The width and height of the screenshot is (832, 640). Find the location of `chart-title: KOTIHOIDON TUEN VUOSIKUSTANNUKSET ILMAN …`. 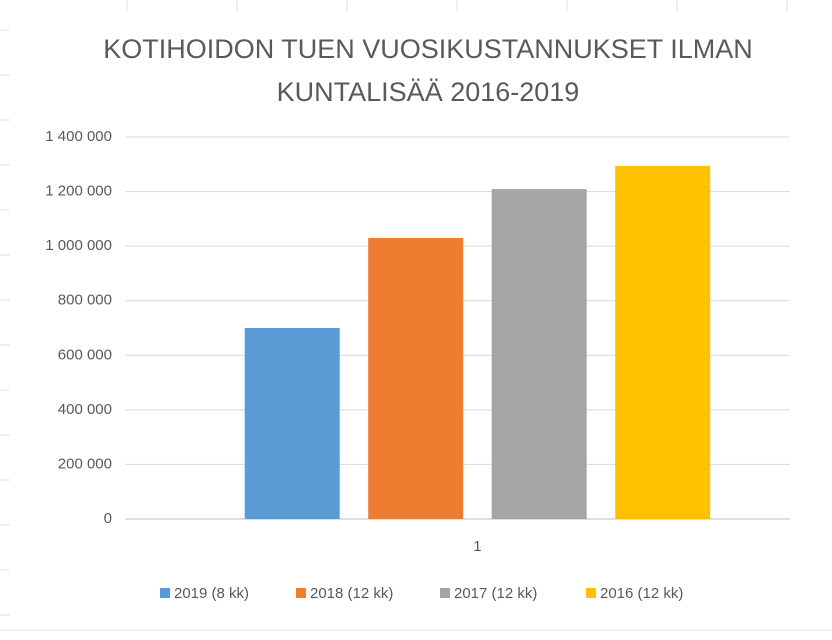

chart-title: KOTIHOIDON TUEN VUOSIKUSTANNUKSET ILMAN … is located at coordinates (428, 70).